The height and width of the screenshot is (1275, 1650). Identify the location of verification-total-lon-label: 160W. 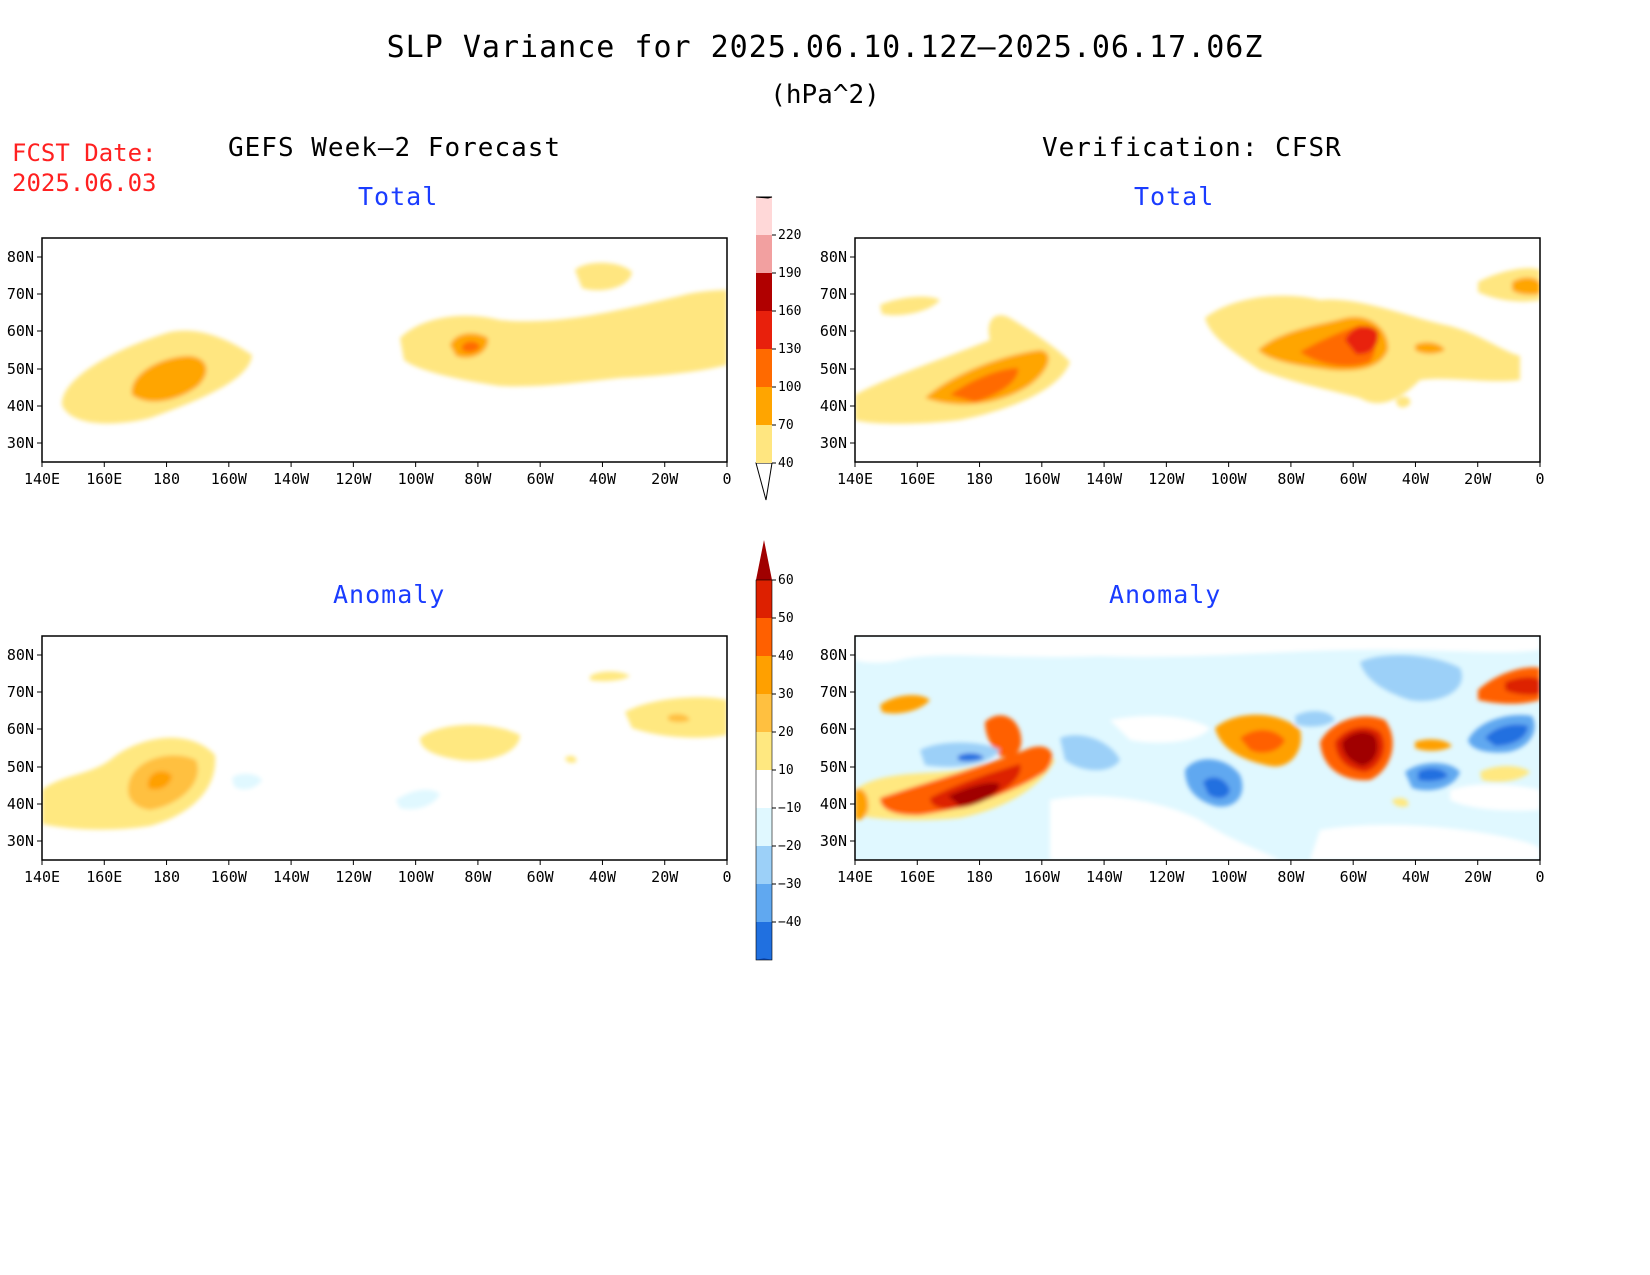
(1042, 479).